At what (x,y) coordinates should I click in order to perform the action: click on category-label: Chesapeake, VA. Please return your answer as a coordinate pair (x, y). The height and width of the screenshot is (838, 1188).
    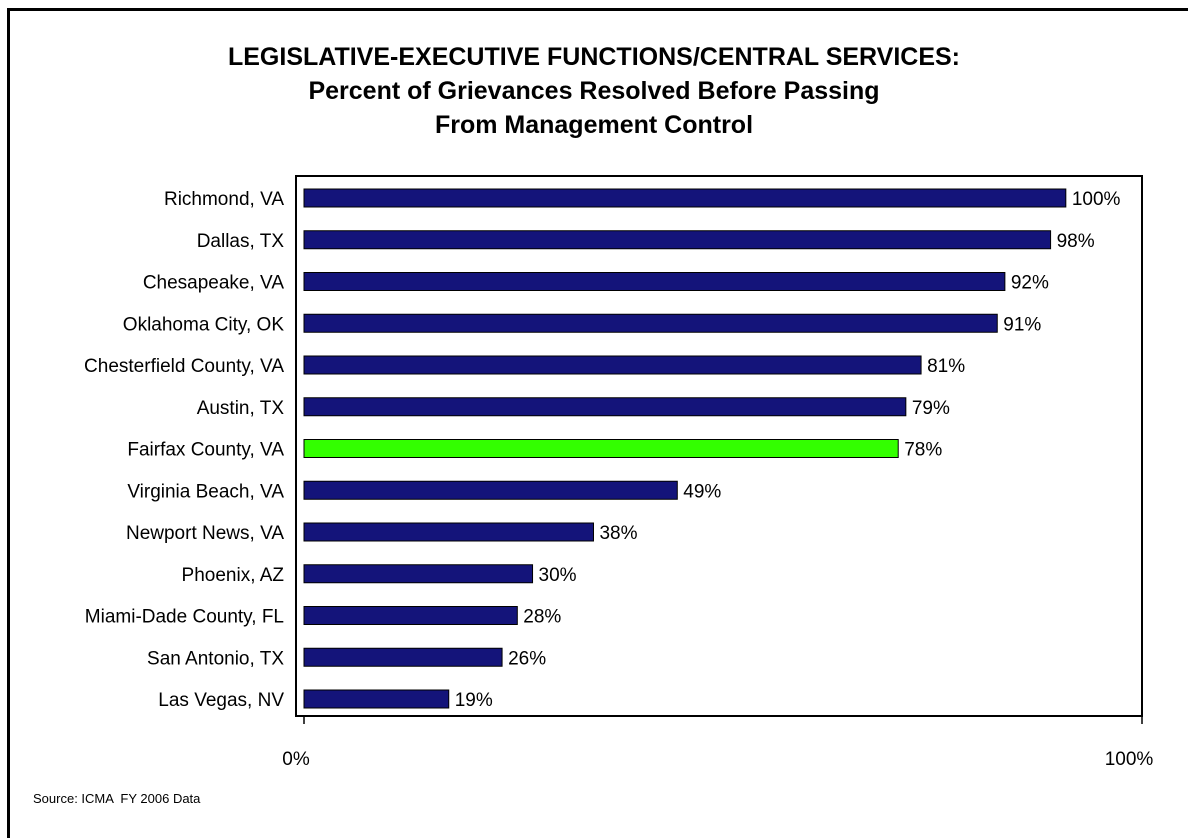
    Looking at the image, I should click on (214, 283).